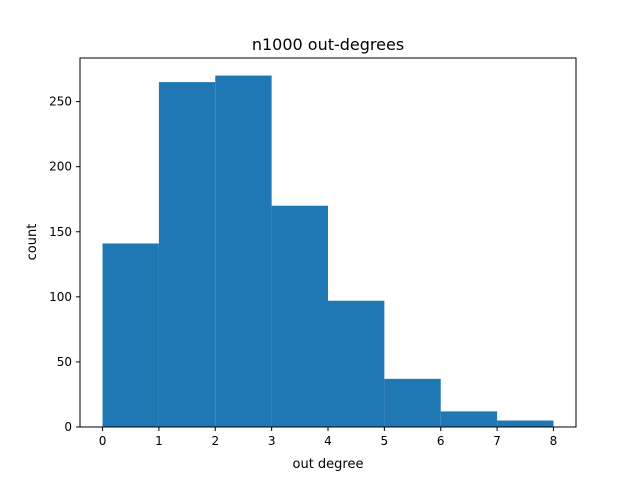 The height and width of the screenshot is (484, 640). What do you see at coordinates (60, 102) in the screenshot?
I see `y-tick-label-5: 250` at bounding box center [60, 102].